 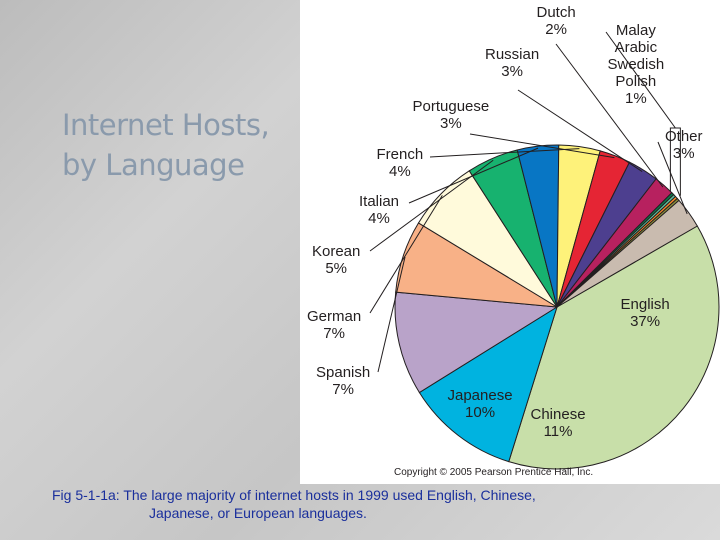 I want to click on slice-label-italian: Italian 4%, so click(x=379, y=210).